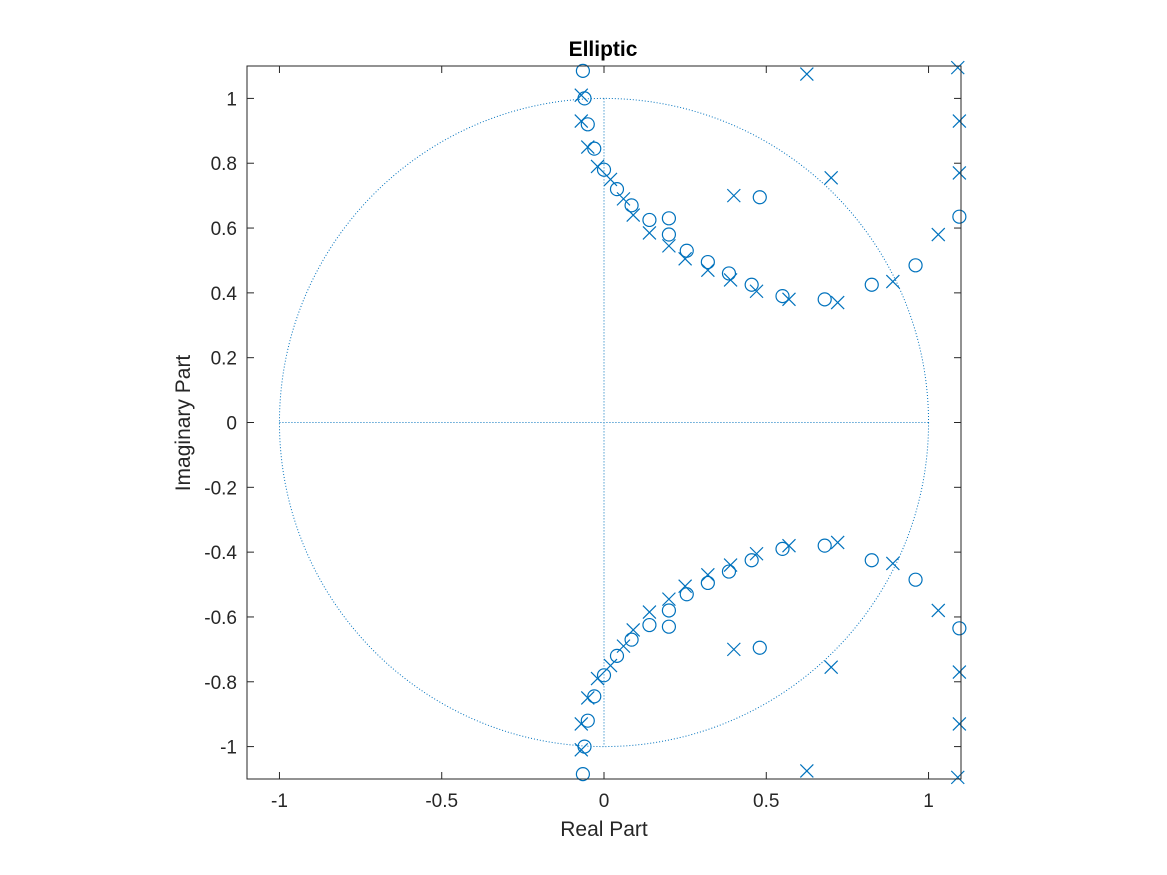 The height and width of the screenshot is (875, 1167). Describe the element at coordinates (441, 801) in the screenshot. I see `x-tick-label: -0.5` at that location.